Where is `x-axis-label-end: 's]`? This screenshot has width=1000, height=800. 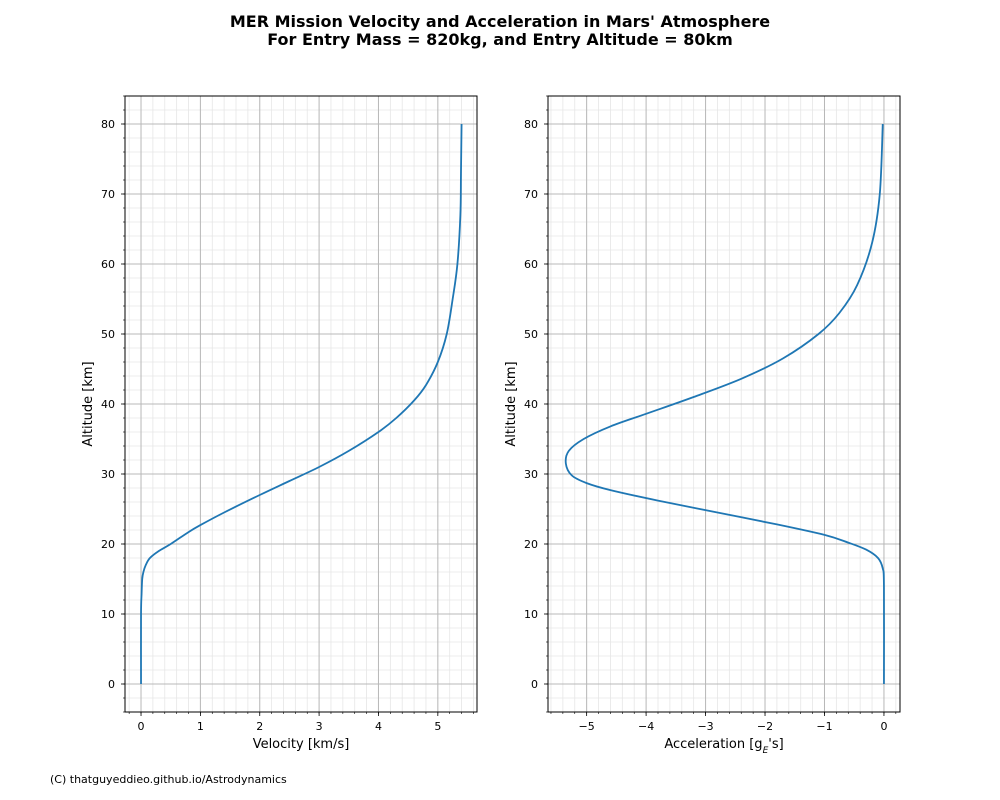
x-axis-label-end: 's] is located at coordinates (775, 744).